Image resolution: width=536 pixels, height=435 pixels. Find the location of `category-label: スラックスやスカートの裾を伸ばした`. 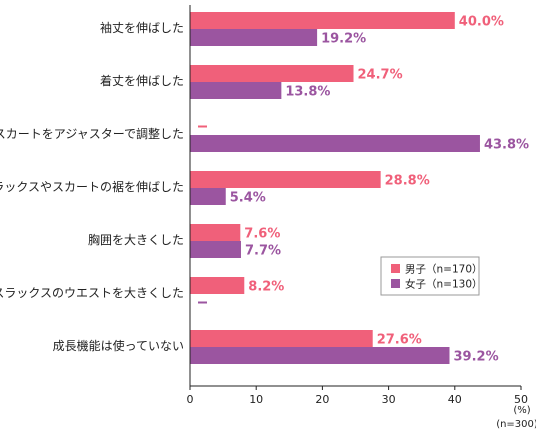

category-label: スラックスやスカートの裾を伸ばした is located at coordinates (92, 186).